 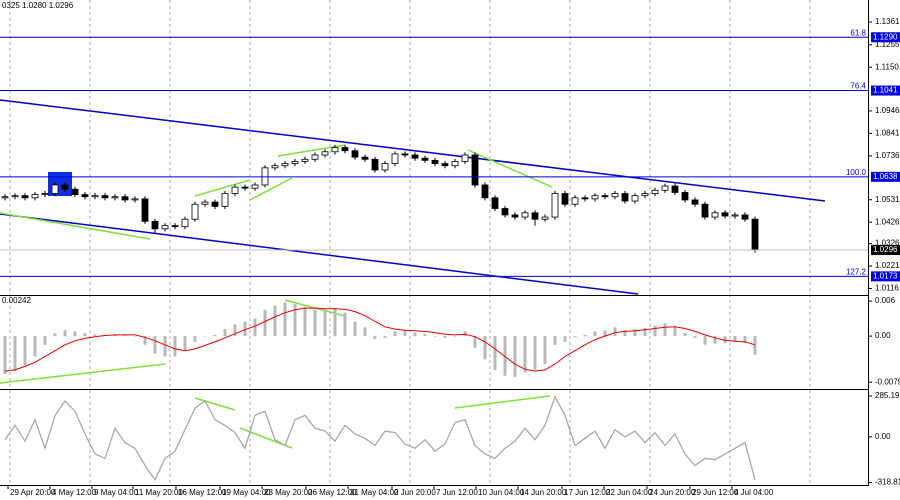 What do you see at coordinates (887, 110) in the screenshot?
I see `y-tick-label: 1.0946` at bounding box center [887, 110].